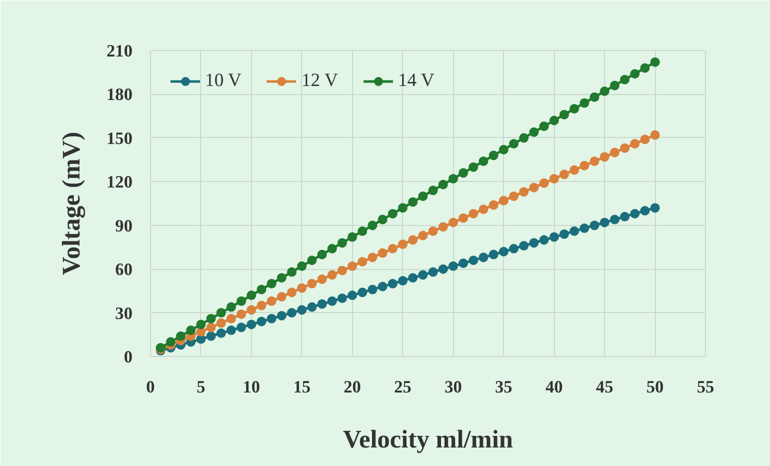  I want to click on legend-label: 10 V, so click(223, 81).